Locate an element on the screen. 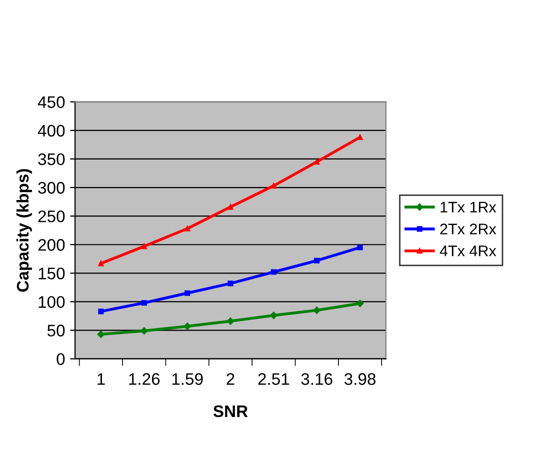 Image resolution: width=536 pixels, height=463 pixels. y-axis-title: Capacity (kbps) is located at coordinates (24, 230).